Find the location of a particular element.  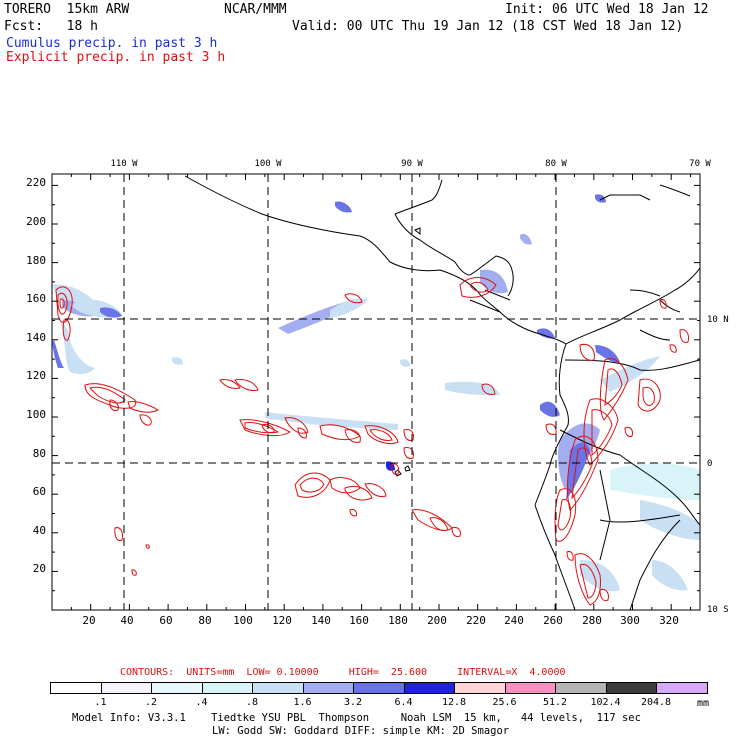

legend-label: .4 is located at coordinates (201, 702).